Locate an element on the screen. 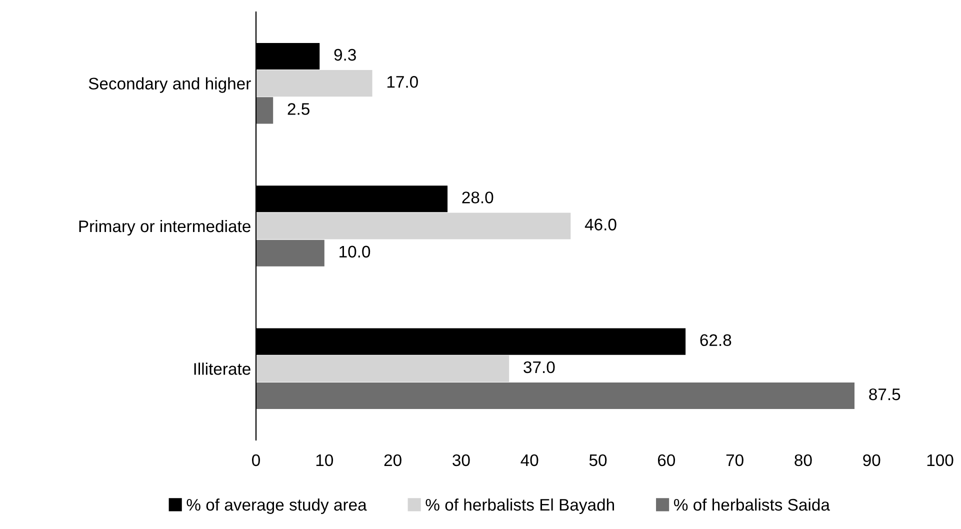  data-label: 17.0 is located at coordinates (402, 82).